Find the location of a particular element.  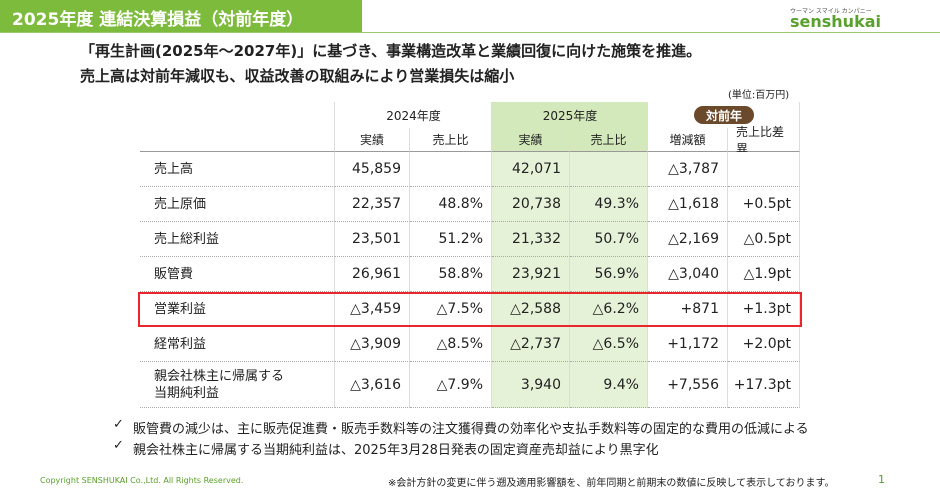

value-cell: +2.0pt is located at coordinates (764, 344).